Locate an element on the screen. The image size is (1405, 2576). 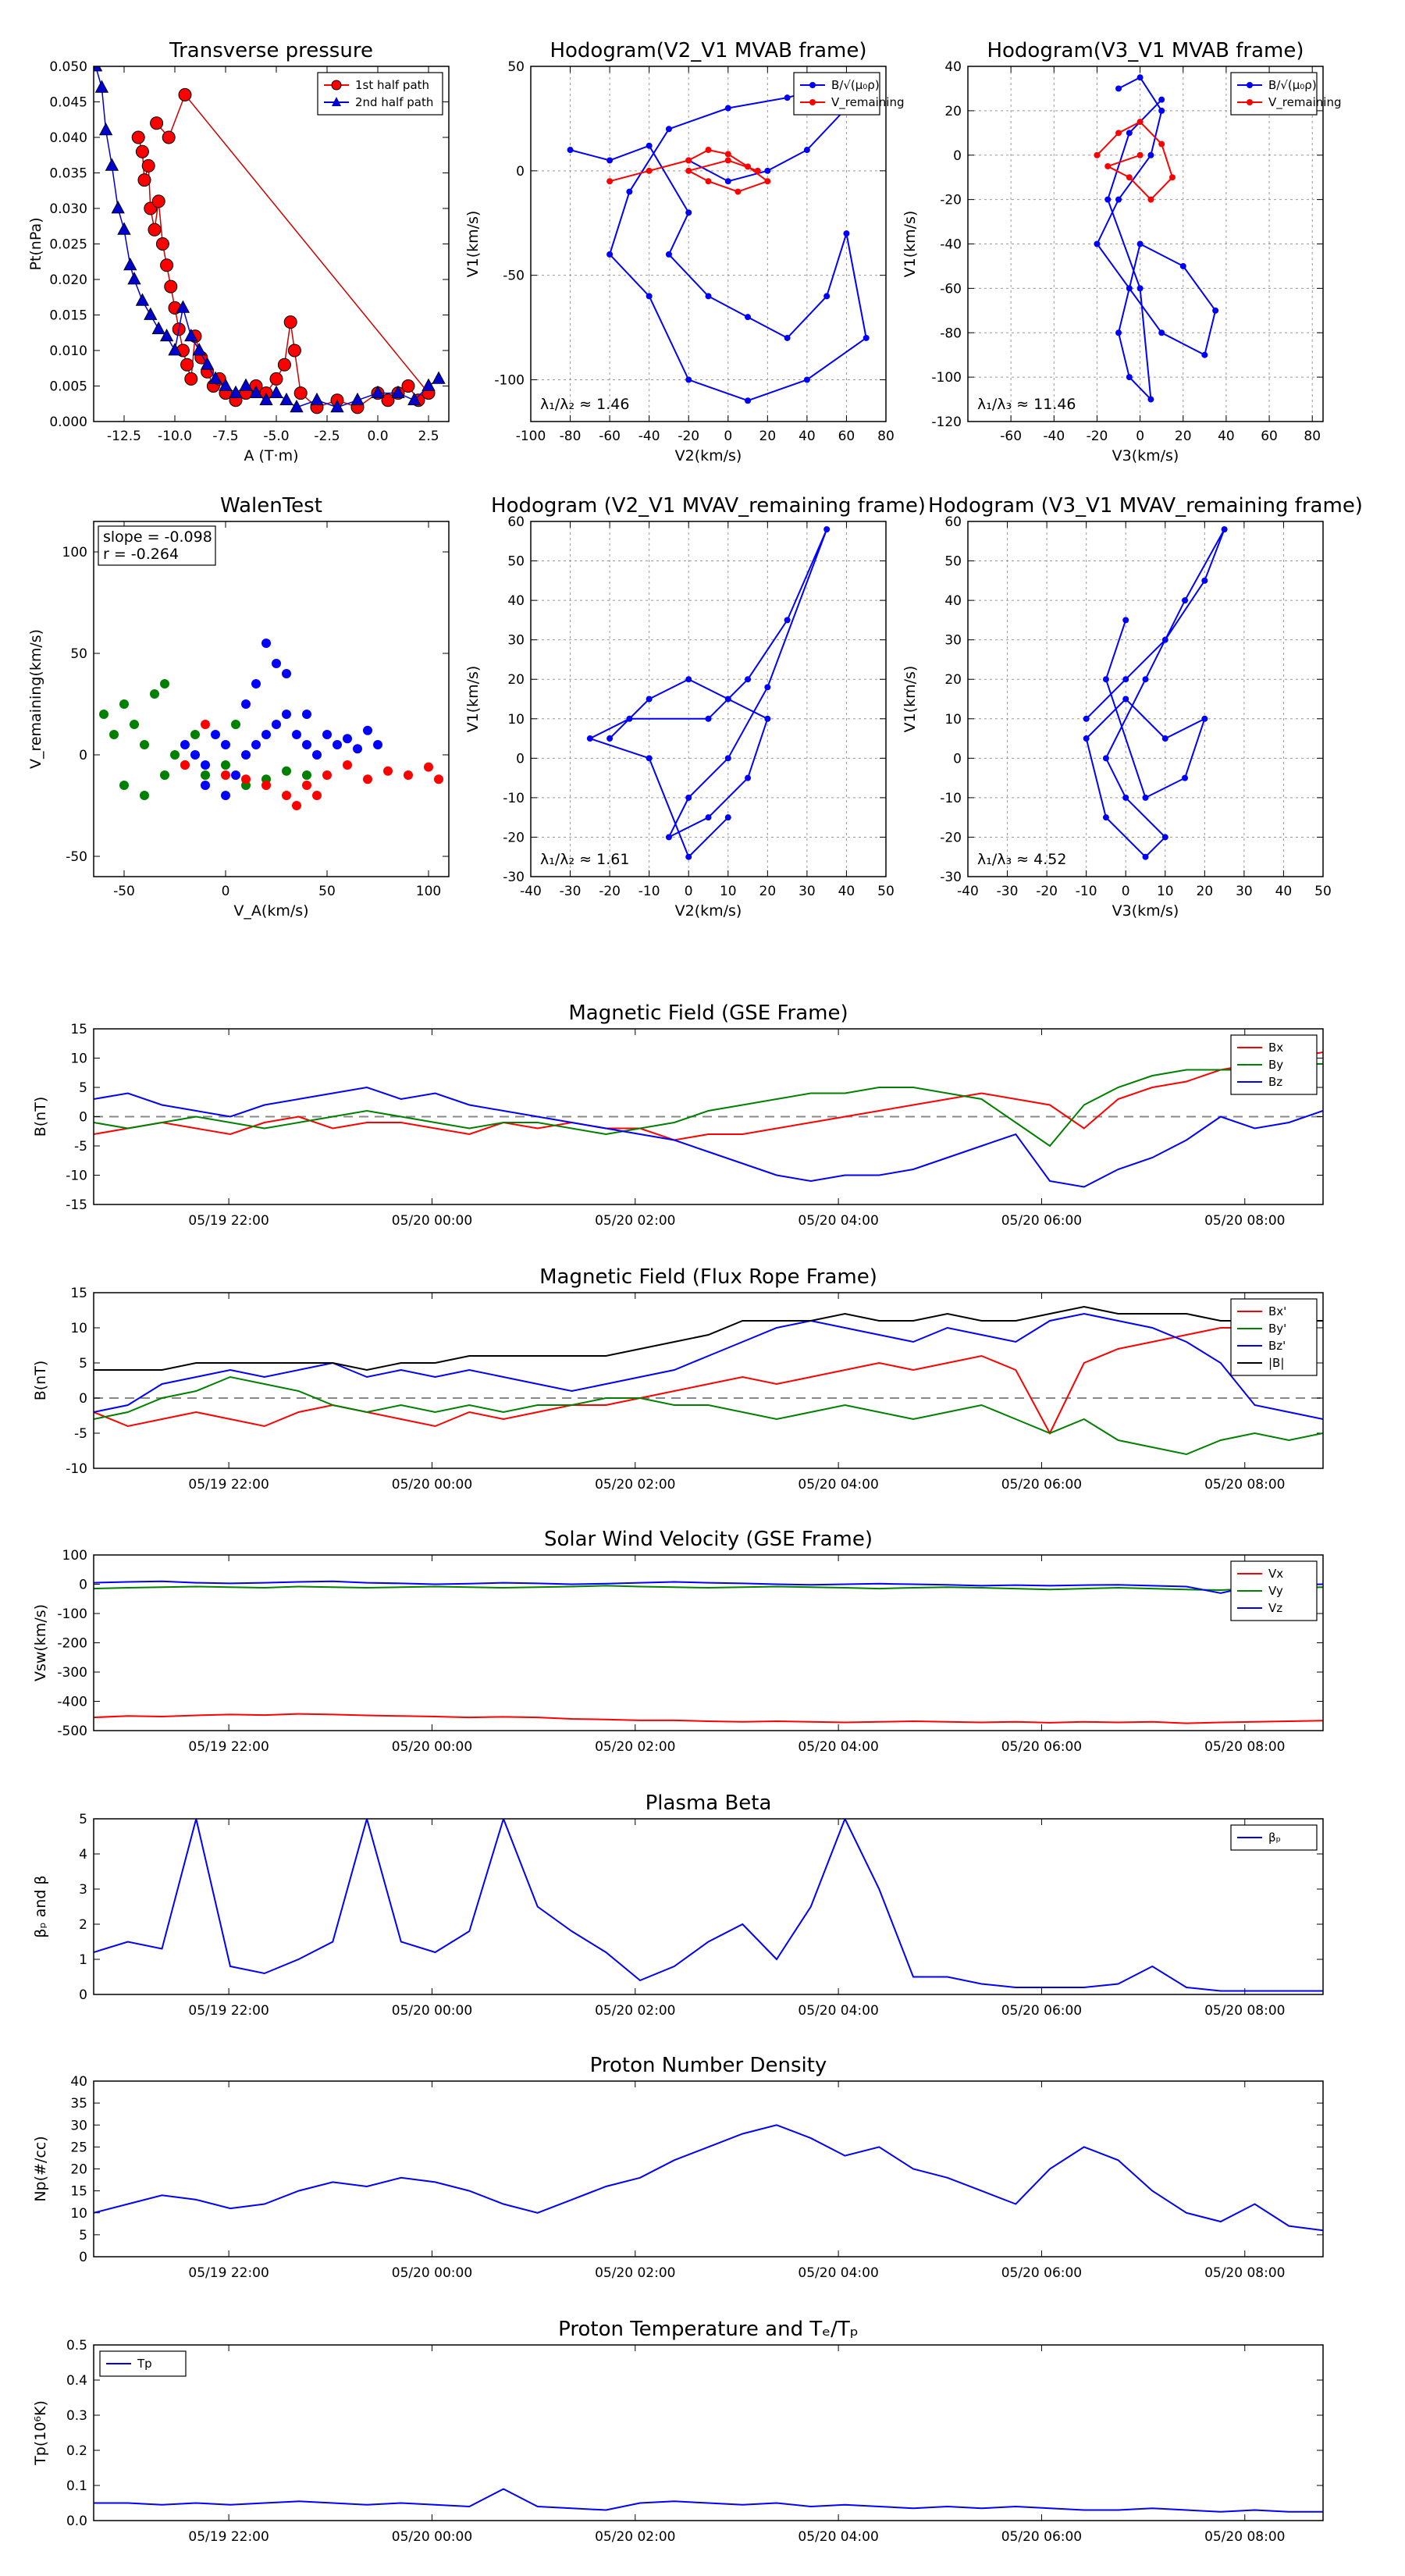
ratio-annotation: λ₁/λ₃ ≈ 4.52 is located at coordinates (1022, 859).